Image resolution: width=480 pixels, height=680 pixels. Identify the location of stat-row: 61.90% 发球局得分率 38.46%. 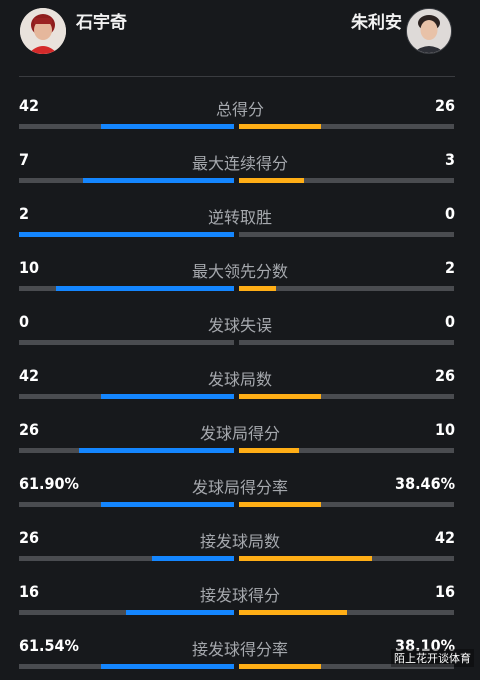
(240, 491).